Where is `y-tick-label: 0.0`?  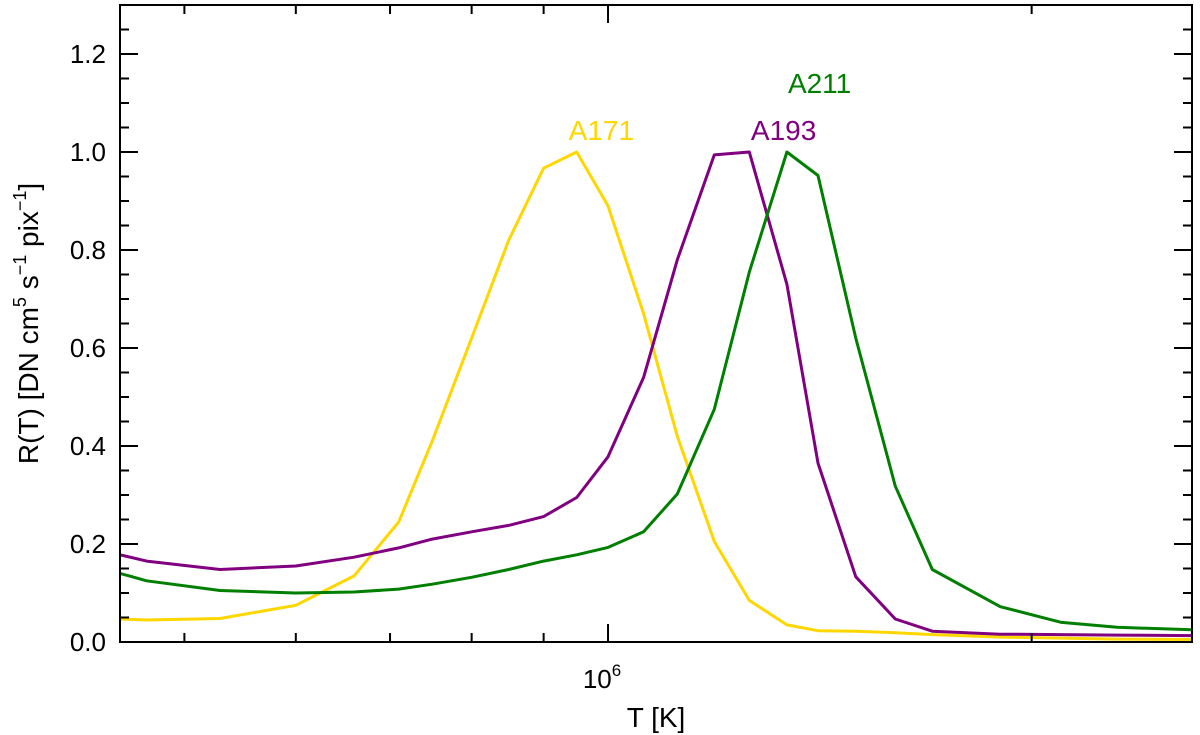 y-tick-label: 0.0 is located at coordinates (88, 642).